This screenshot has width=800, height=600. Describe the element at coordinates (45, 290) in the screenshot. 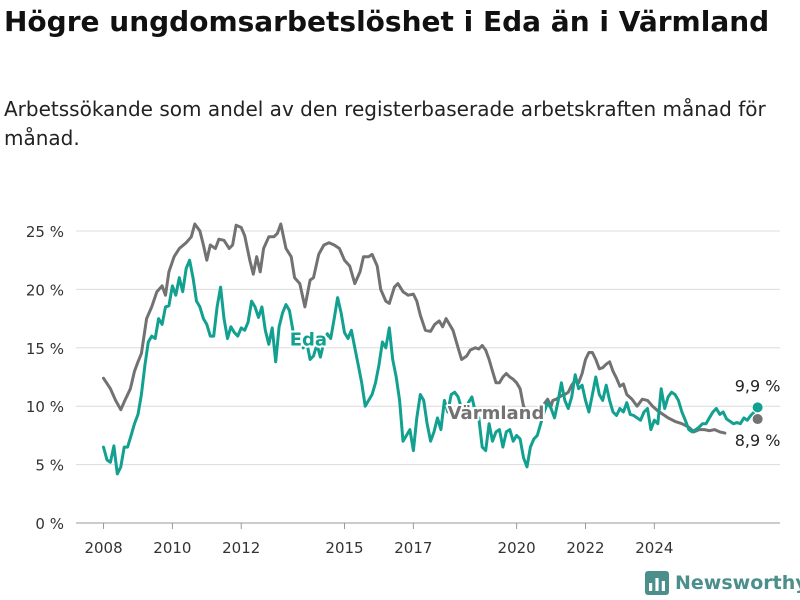

I see `y-tick-label: 20 %` at that location.